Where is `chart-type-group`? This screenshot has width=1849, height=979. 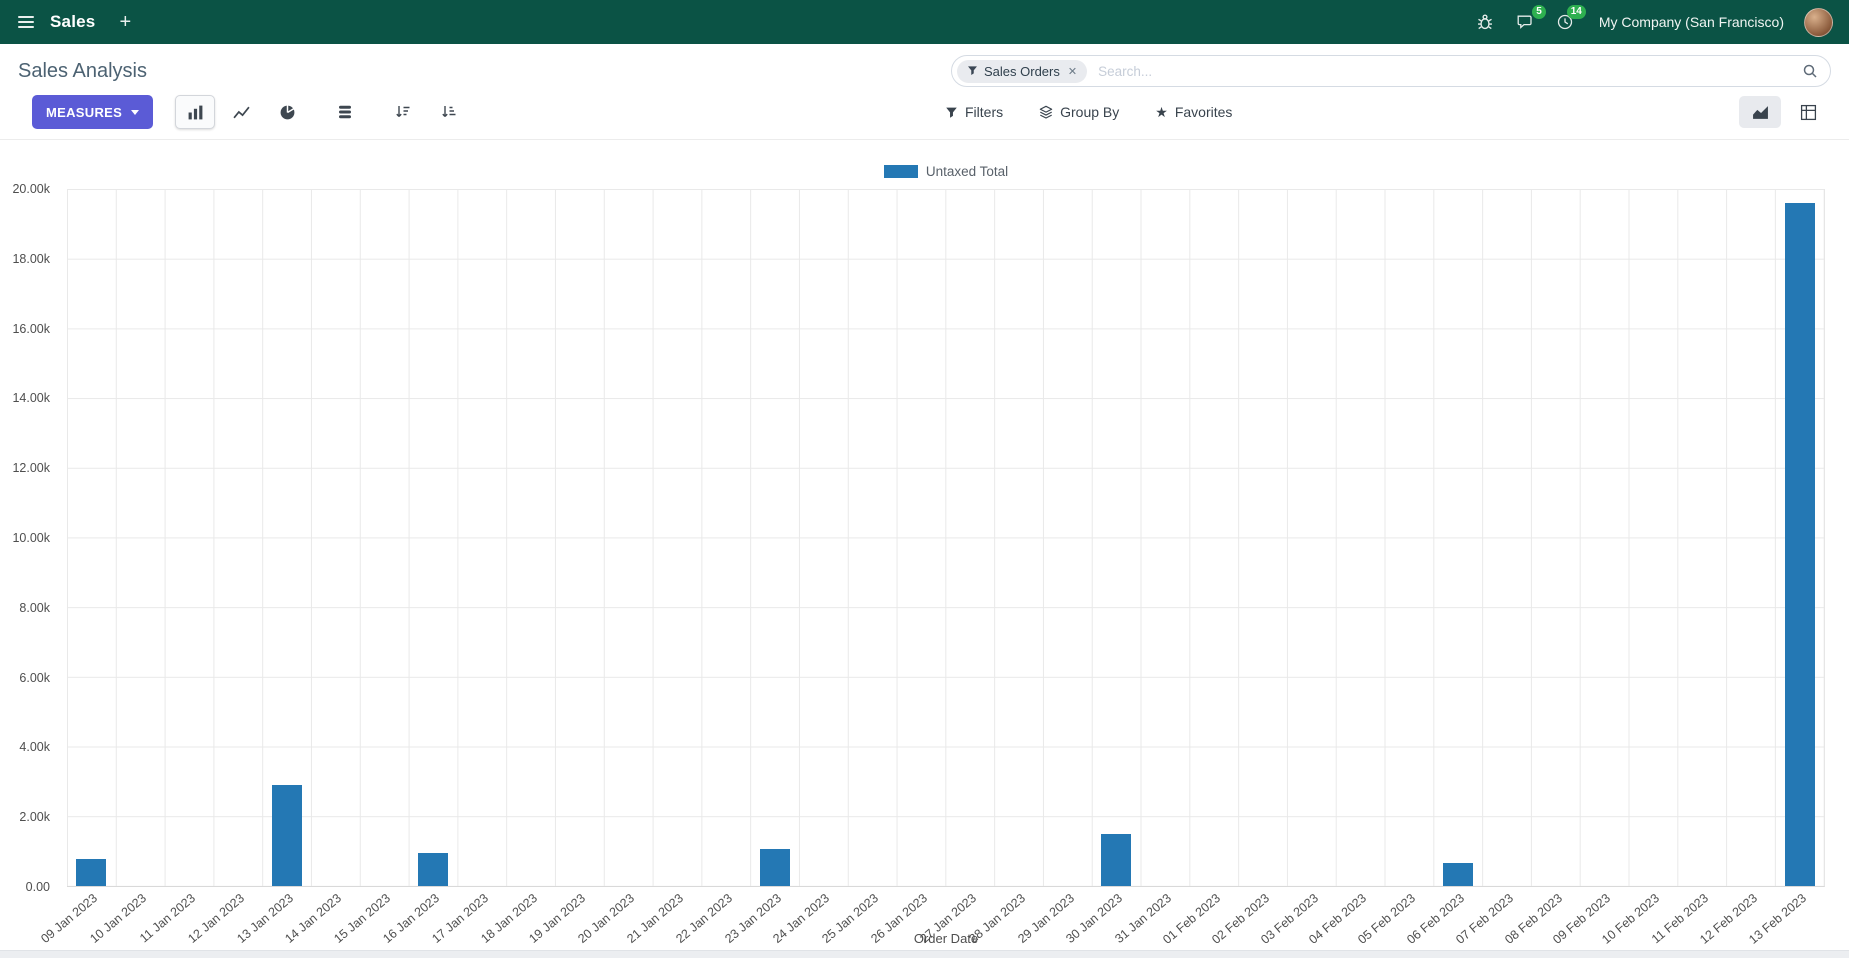
chart-type-group is located at coordinates (241, 112).